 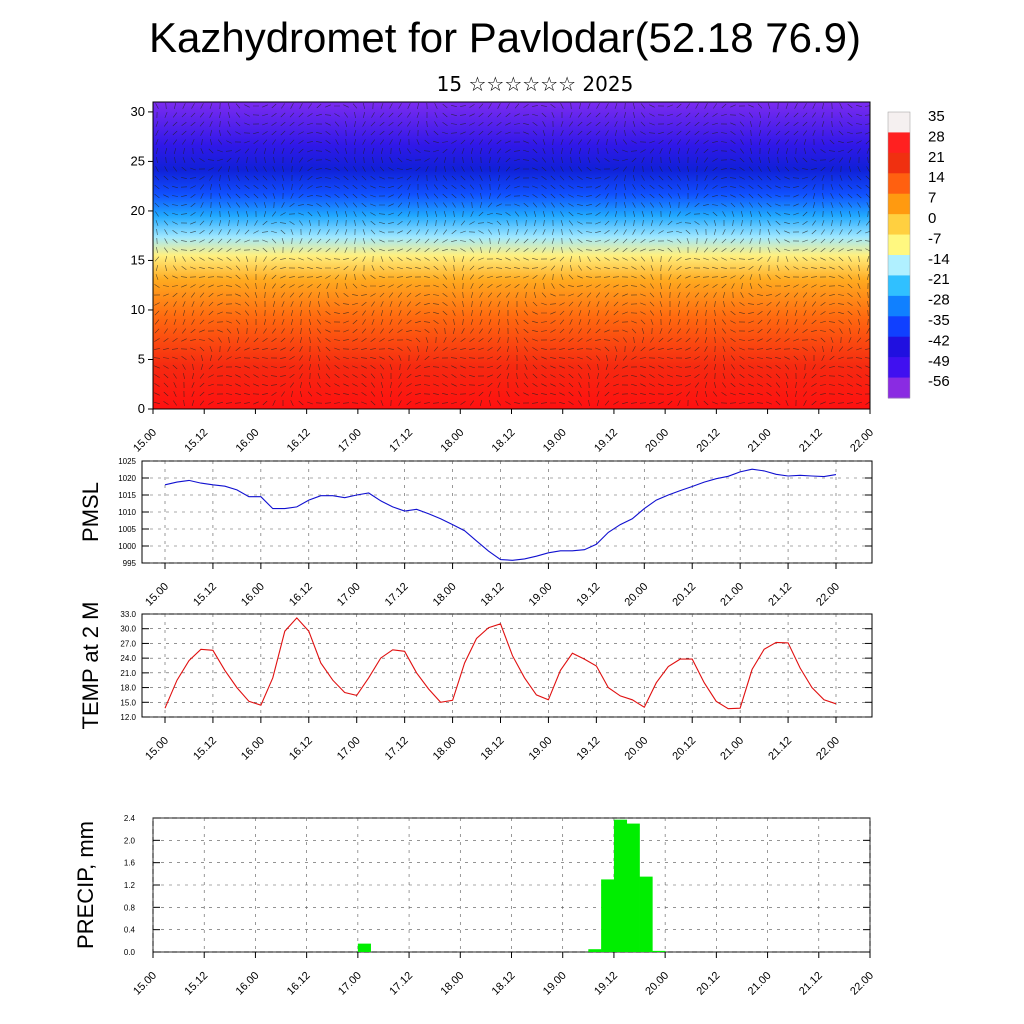 What do you see at coordinates (127, 546) in the screenshot?
I see `y-tick-label: 1000` at bounding box center [127, 546].